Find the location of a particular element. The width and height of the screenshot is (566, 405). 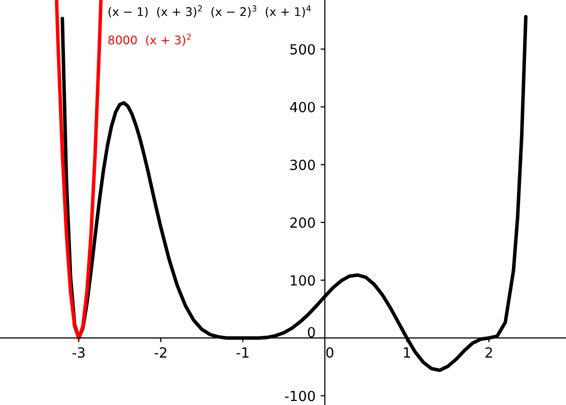

y-tick-label: 0 is located at coordinates (311, 332).